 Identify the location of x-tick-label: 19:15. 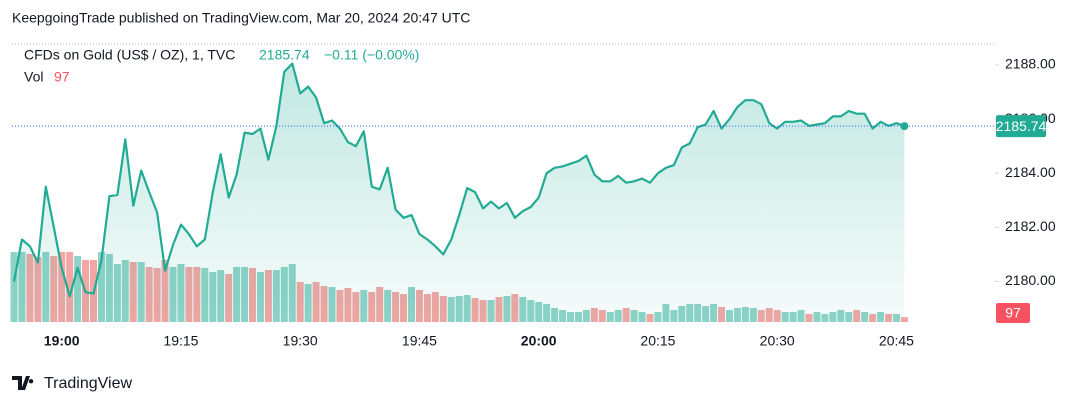
(180, 341).